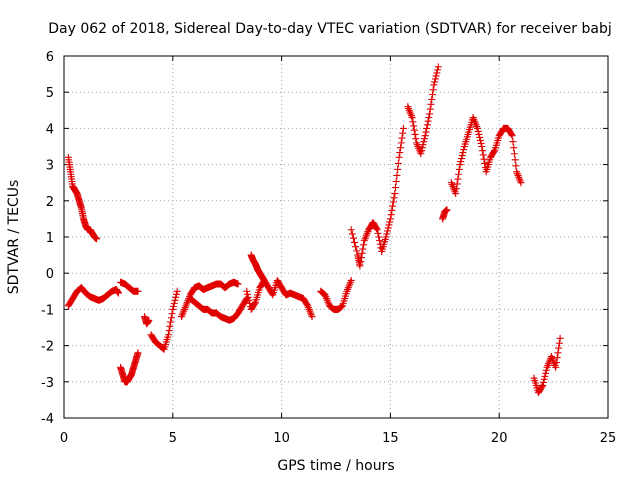 Image resolution: width=640 pixels, height=480 pixels. I want to click on y-axis-label: SDTVAR / TECUs, so click(14, 237).